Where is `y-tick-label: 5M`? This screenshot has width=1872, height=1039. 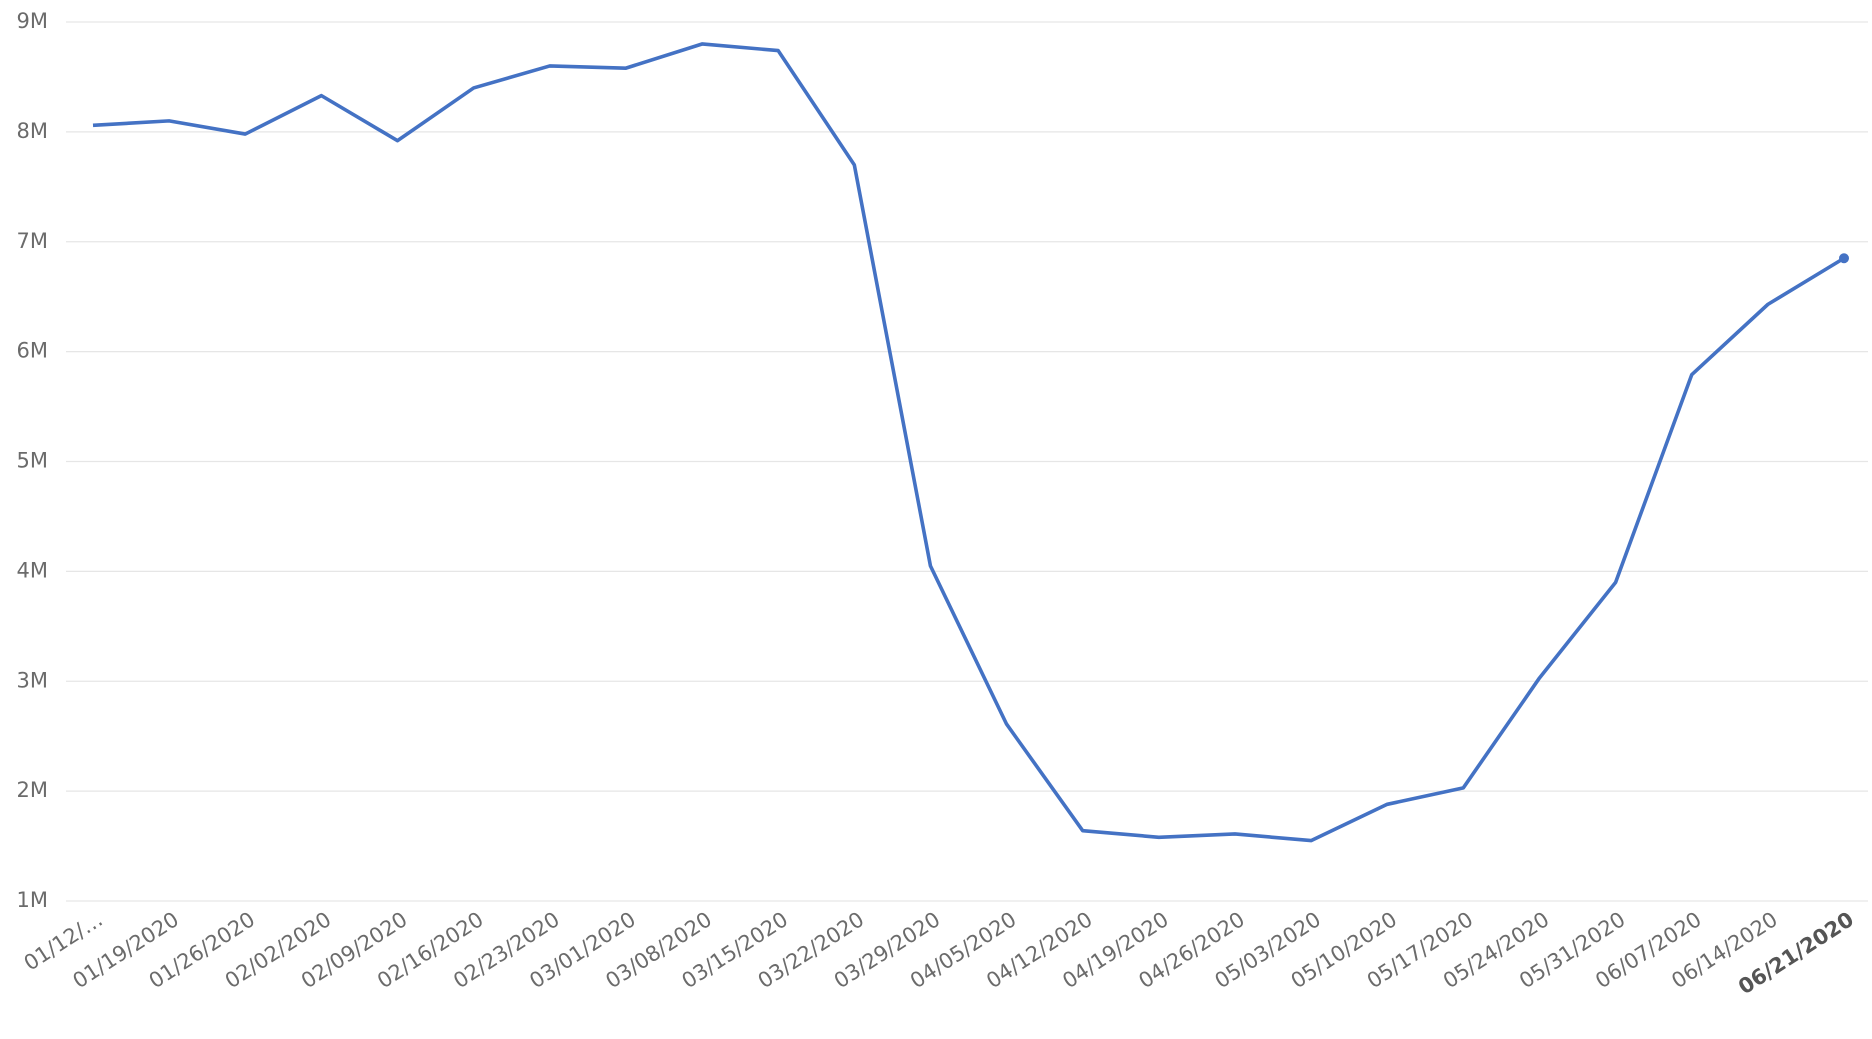 y-tick-label: 5M is located at coordinates (32, 461).